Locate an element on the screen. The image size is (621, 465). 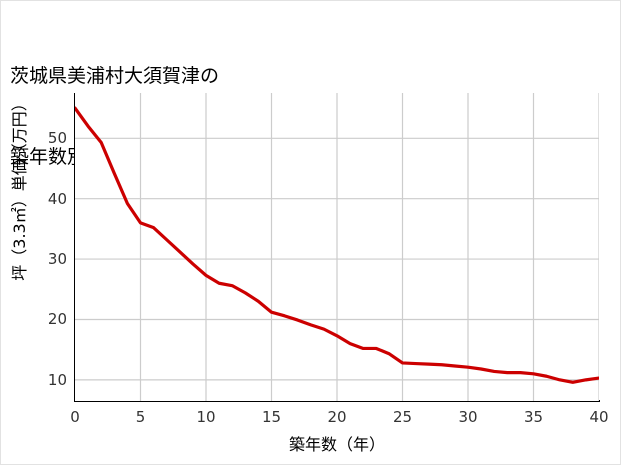
x-tick-label: 40 is located at coordinates (599, 417).